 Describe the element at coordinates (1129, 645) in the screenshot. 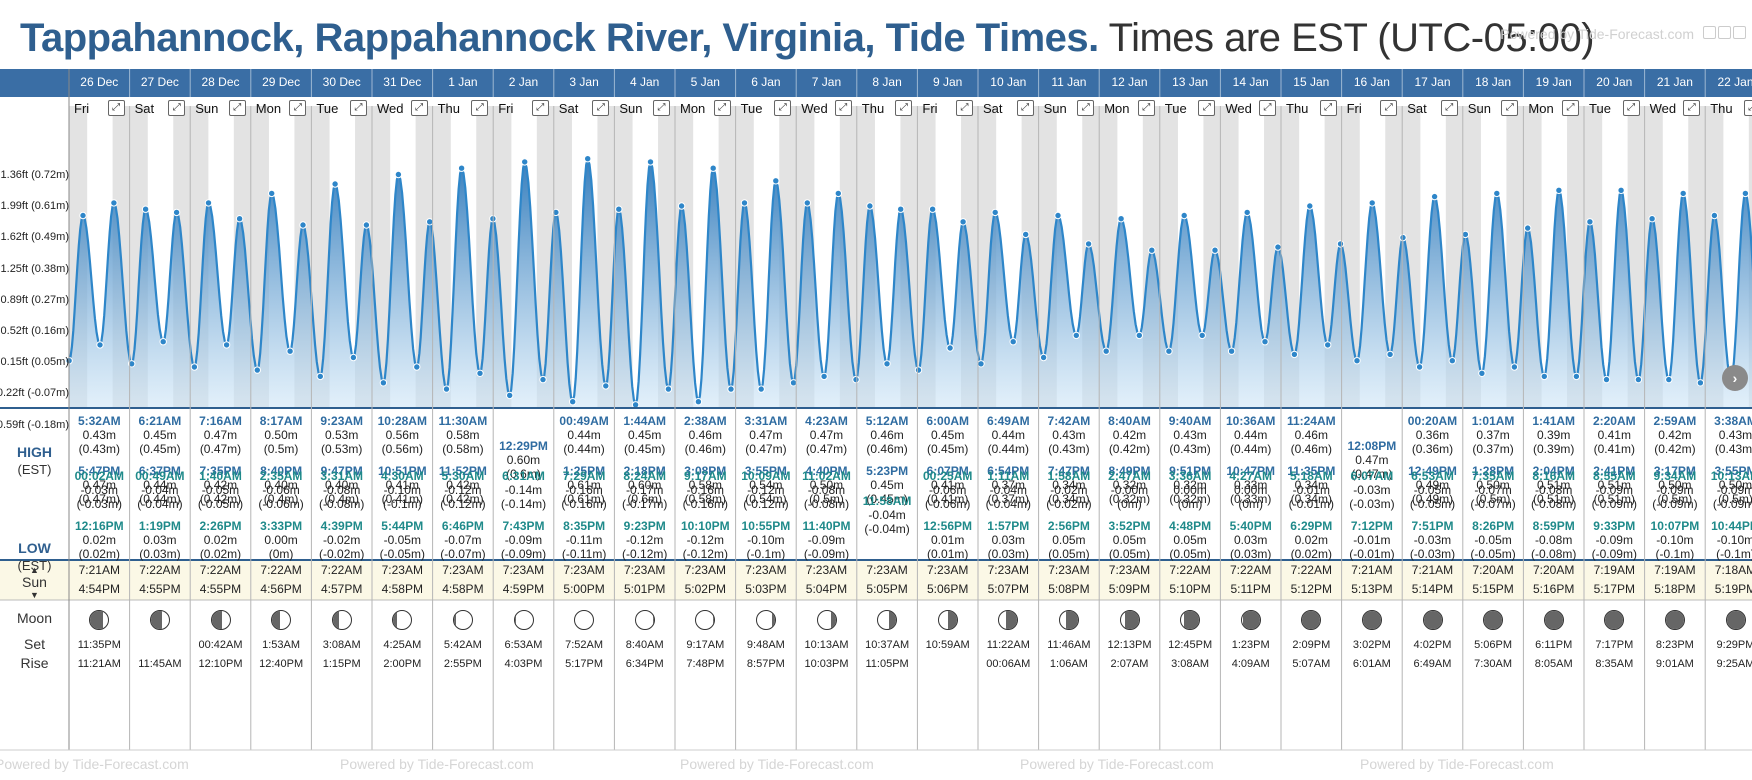

I see `moonset-time: 12:13PM` at that location.